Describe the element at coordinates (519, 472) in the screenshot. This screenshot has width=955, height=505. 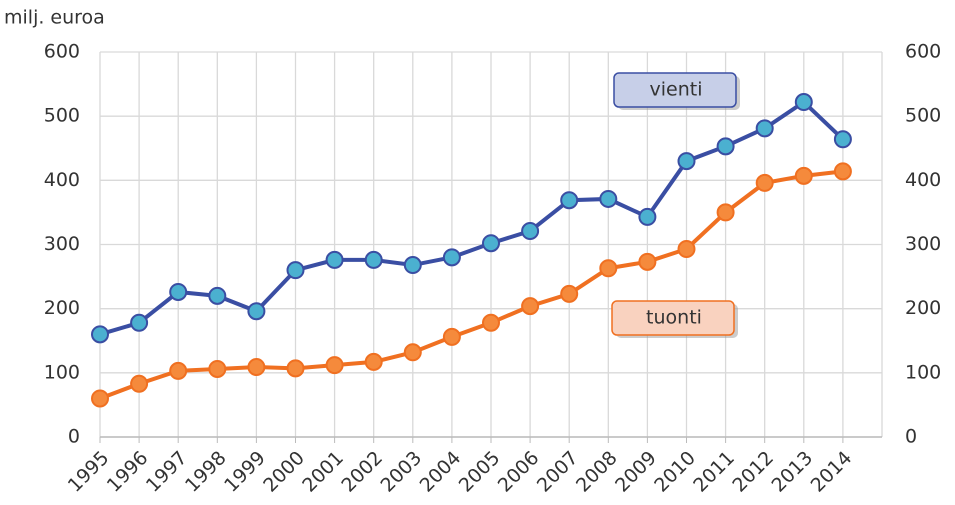
I see `x-tick-label: 2006` at that location.